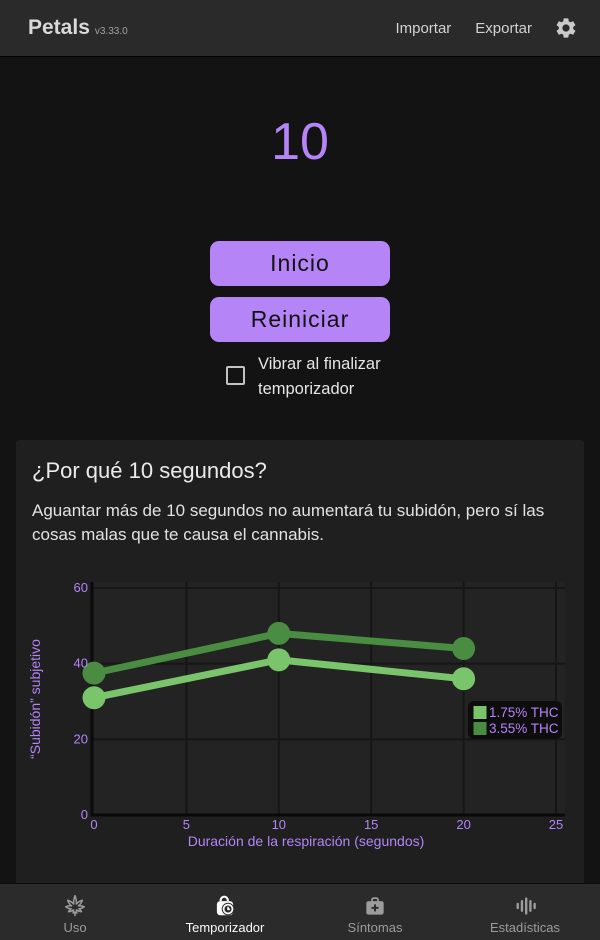 This screenshot has width=600, height=940. What do you see at coordinates (149, 470) in the screenshot?
I see `card-title: ¿Por qué 10 segundos?` at bounding box center [149, 470].